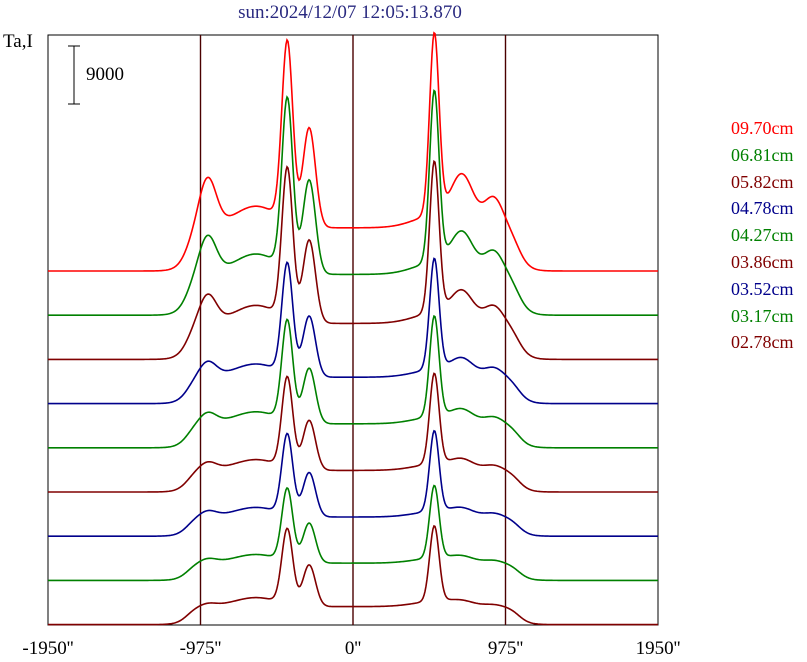  Describe the element at coordinates (762, 288) in the screenshot. I see `legend-entry: 03.52cm` at that location.